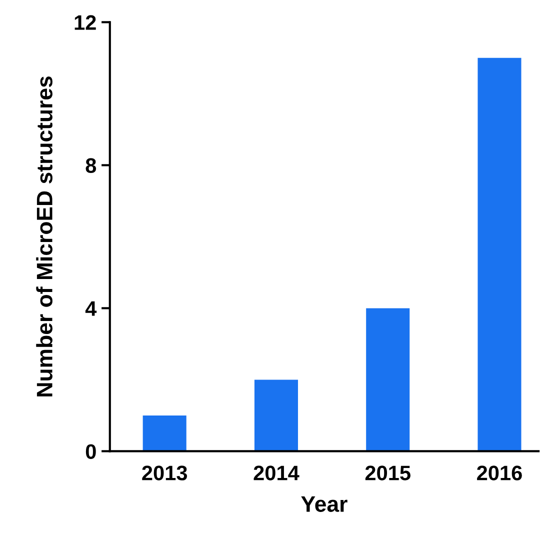 The image size is (544, 541). Describe the element at coordinates (85, 22) in the screenshot. I see `y-tick-label: 12` at that location.